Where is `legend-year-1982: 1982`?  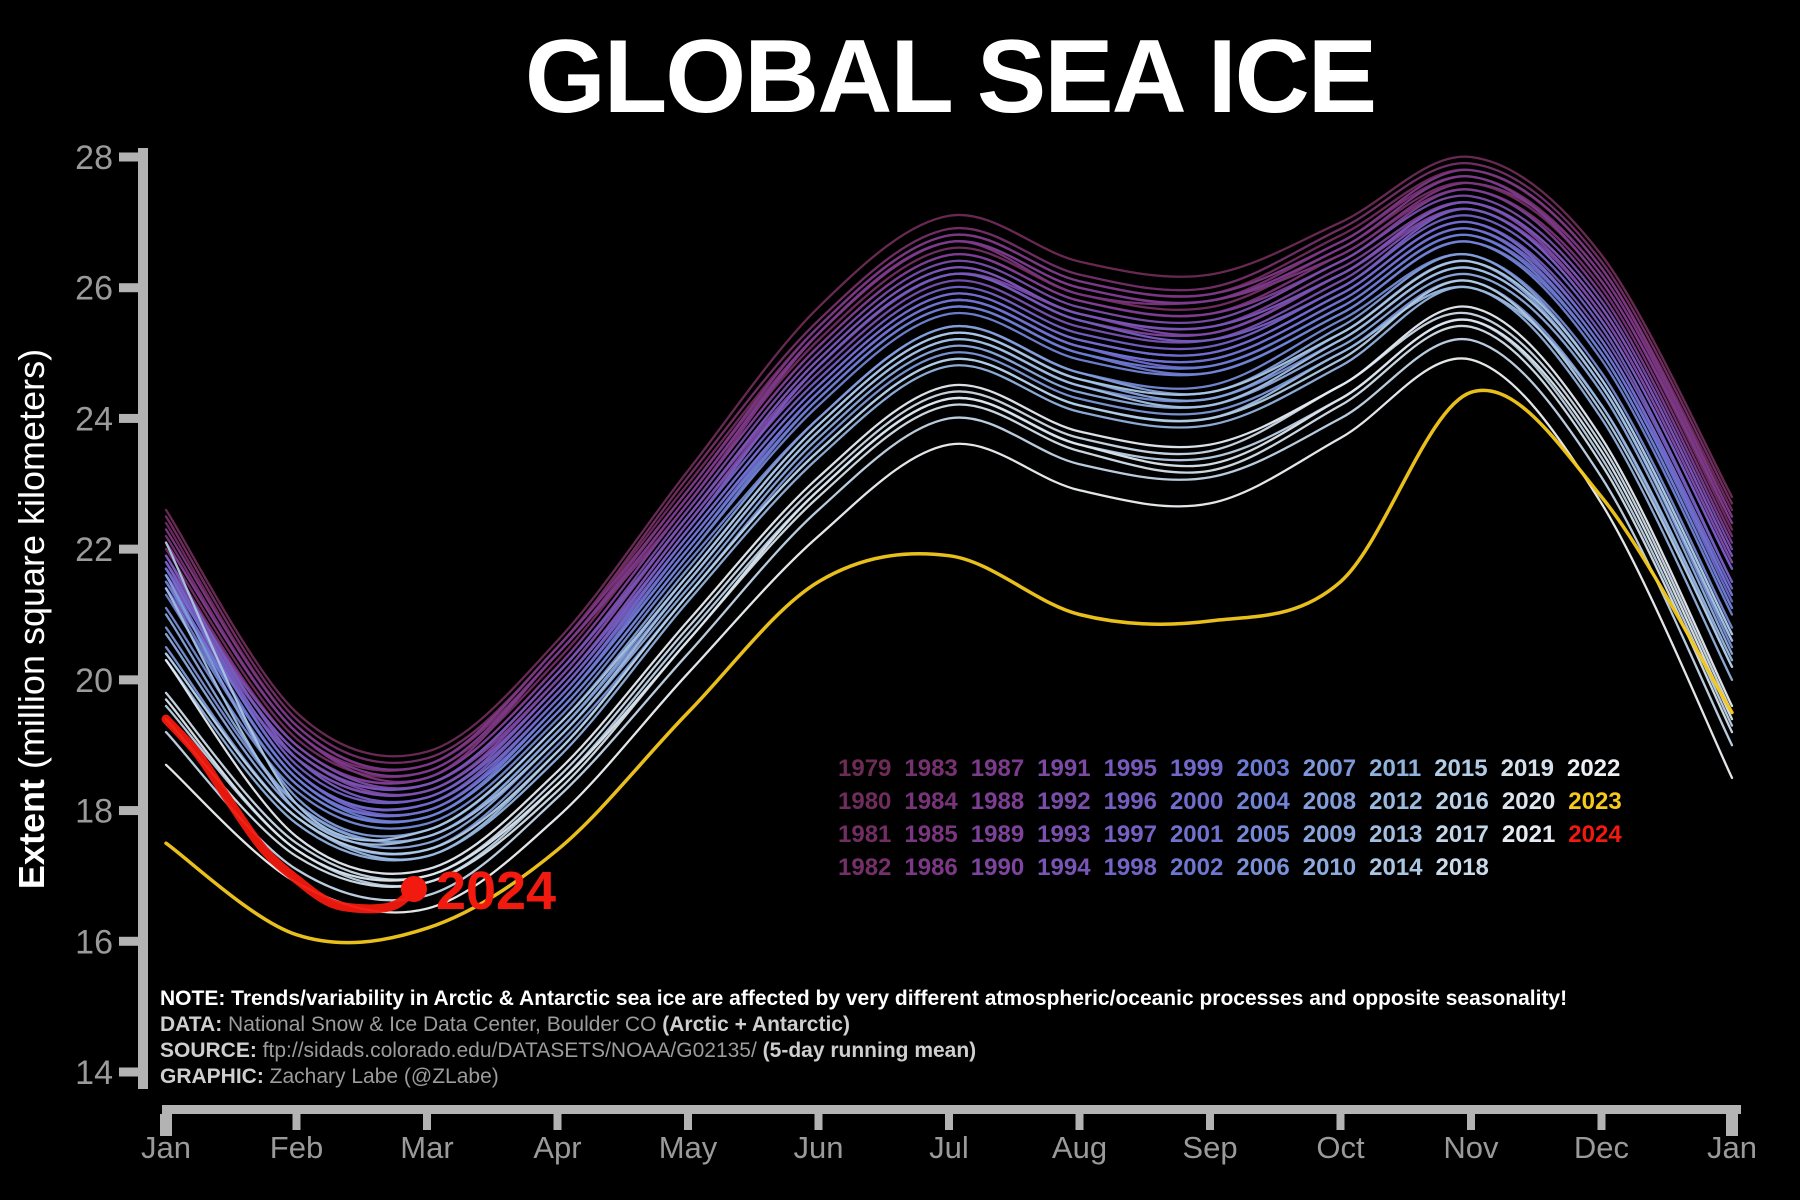
legend-year-1982: 1982 is located at coordinates (865, 867).